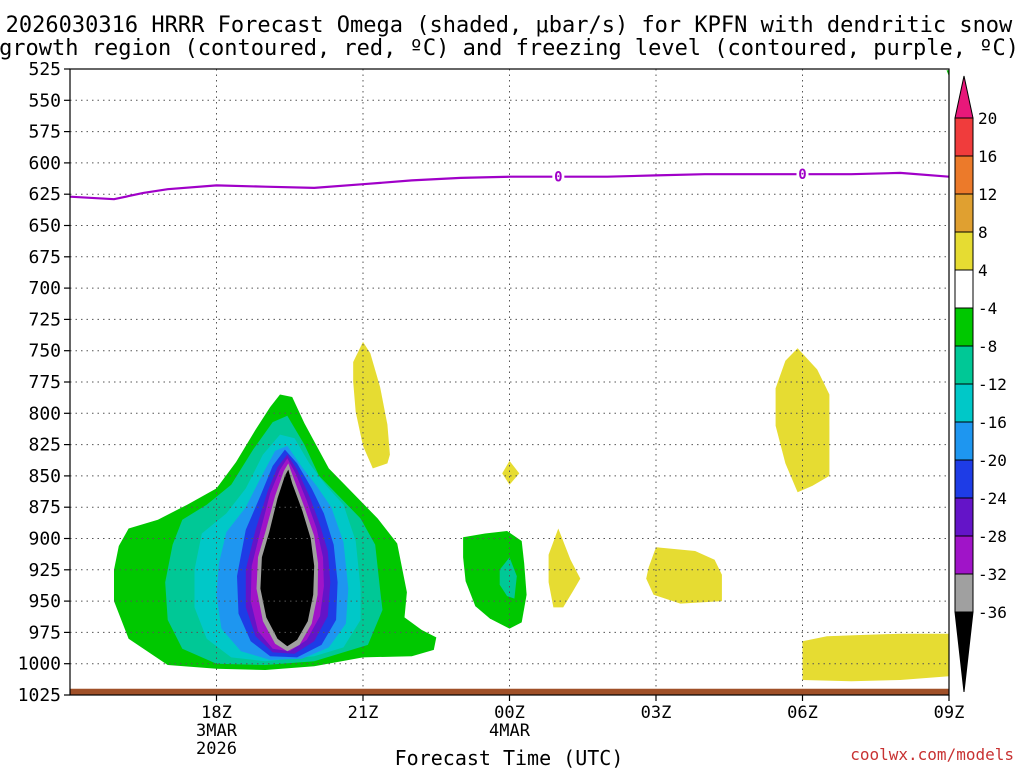 The width and height of the screenshot is (1024, 773). What do you see at coordinates (495, 580) in the screenshot?
I see `omega-region-green-blob-24z` at bounding box center [495, 580].